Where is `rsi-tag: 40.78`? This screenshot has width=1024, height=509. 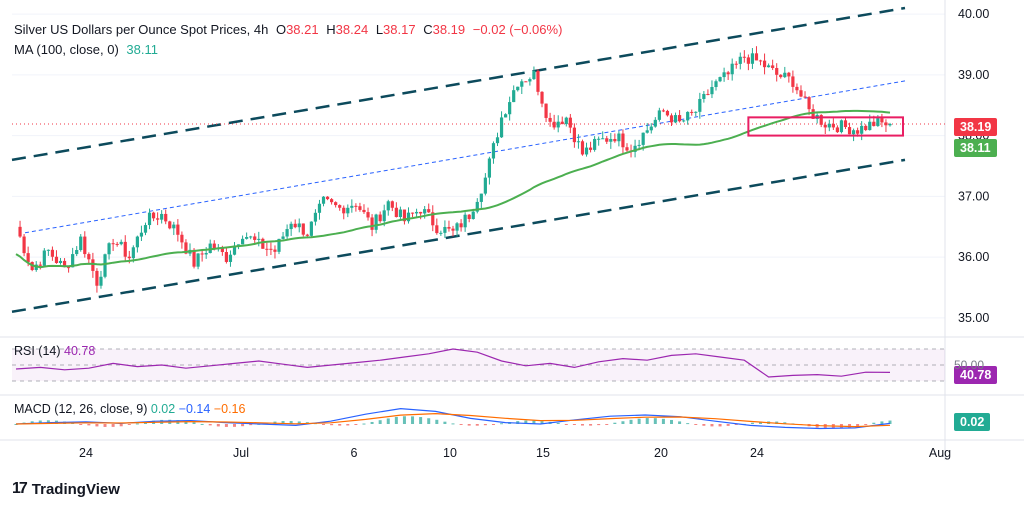
rsi-tag: 40.78 is located at coordinates (976, 375).